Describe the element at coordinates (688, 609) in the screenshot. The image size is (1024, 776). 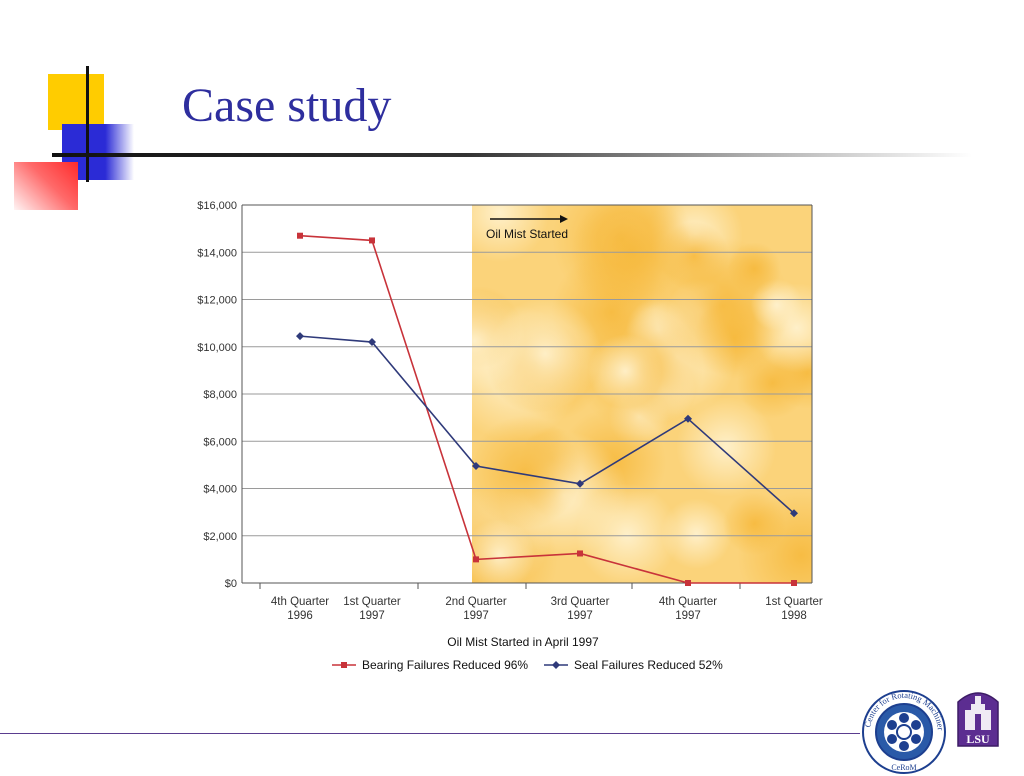
I see `x-tick-label: 4th Quarter 1997` at that location.